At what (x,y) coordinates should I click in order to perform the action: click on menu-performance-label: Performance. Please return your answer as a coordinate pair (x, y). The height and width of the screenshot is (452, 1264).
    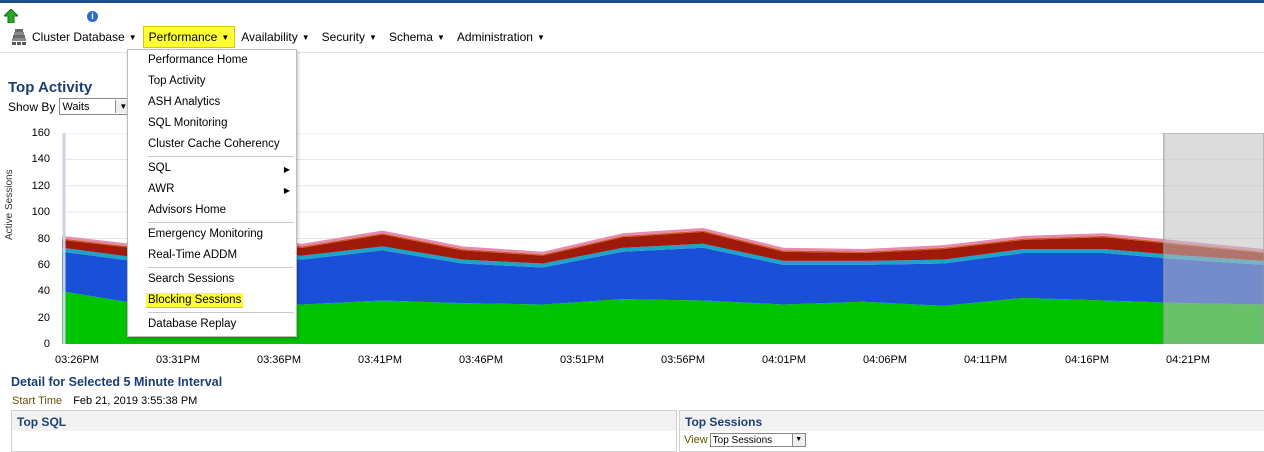
    Looking at the image, I should click on (183, 37).